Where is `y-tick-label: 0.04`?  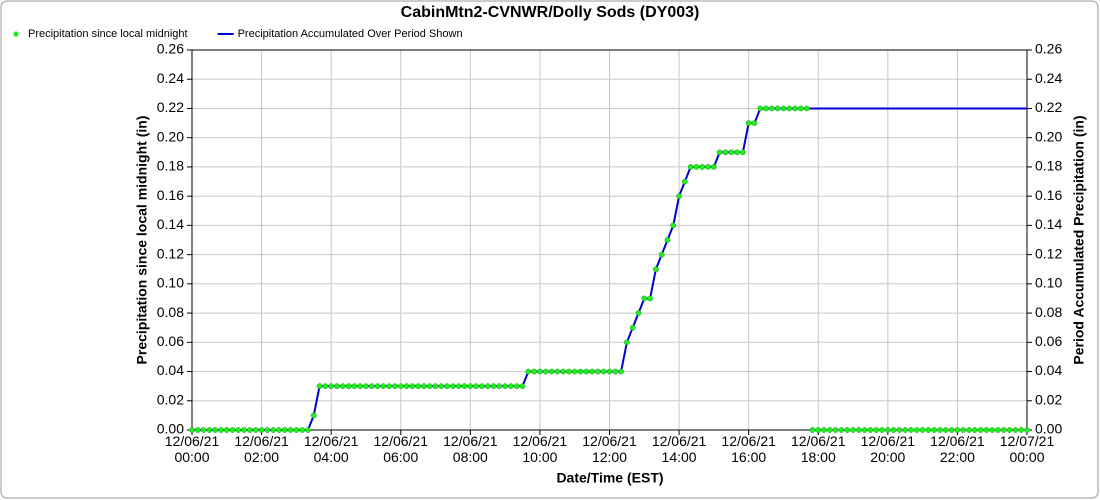 y-tick-label: 0.04 is located at coordinates (170, 370).